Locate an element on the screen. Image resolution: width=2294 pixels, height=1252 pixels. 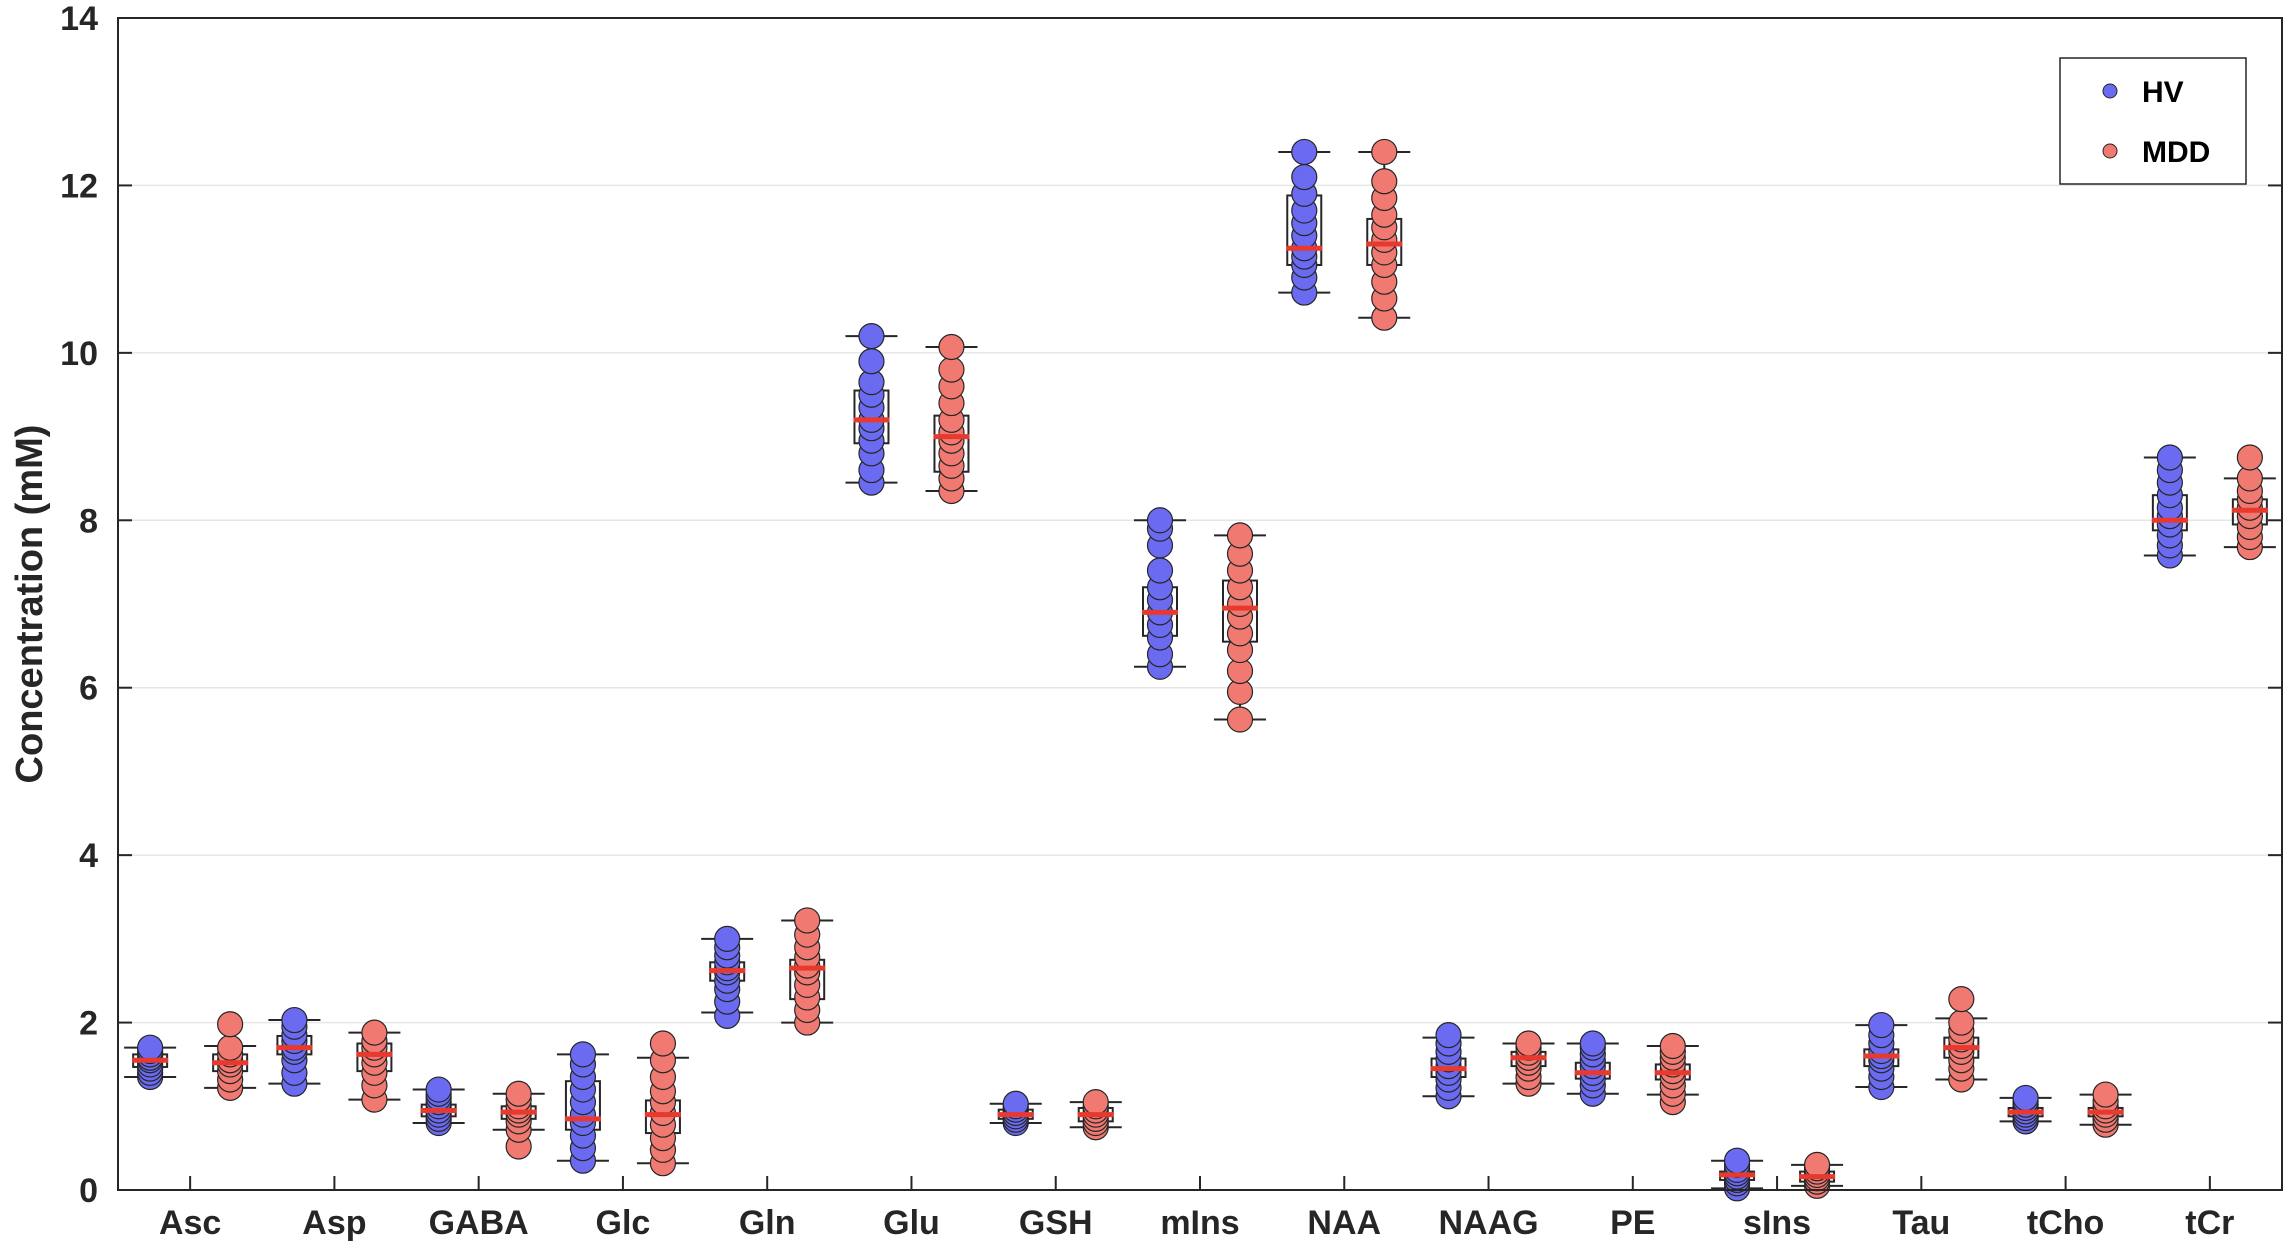
group-hv-gsh is located at coordinates (1015, 1113).